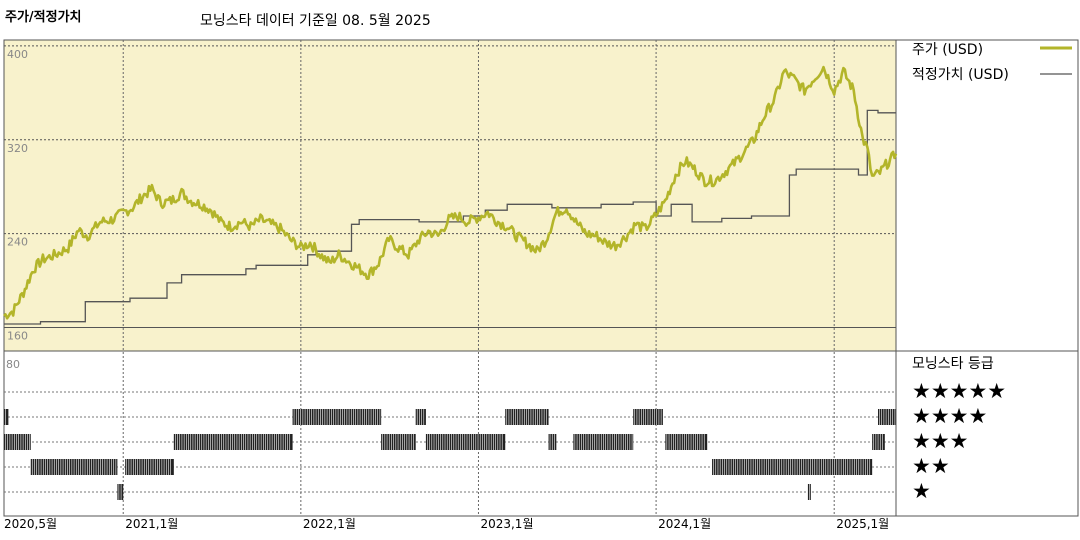 Image resolution: width=1080 pixels, height=540 pixels. Describe the element at coordinates (960, 75) in the screenshot. I see `legend-fair-label: 적정가치 (USD)` at that location.